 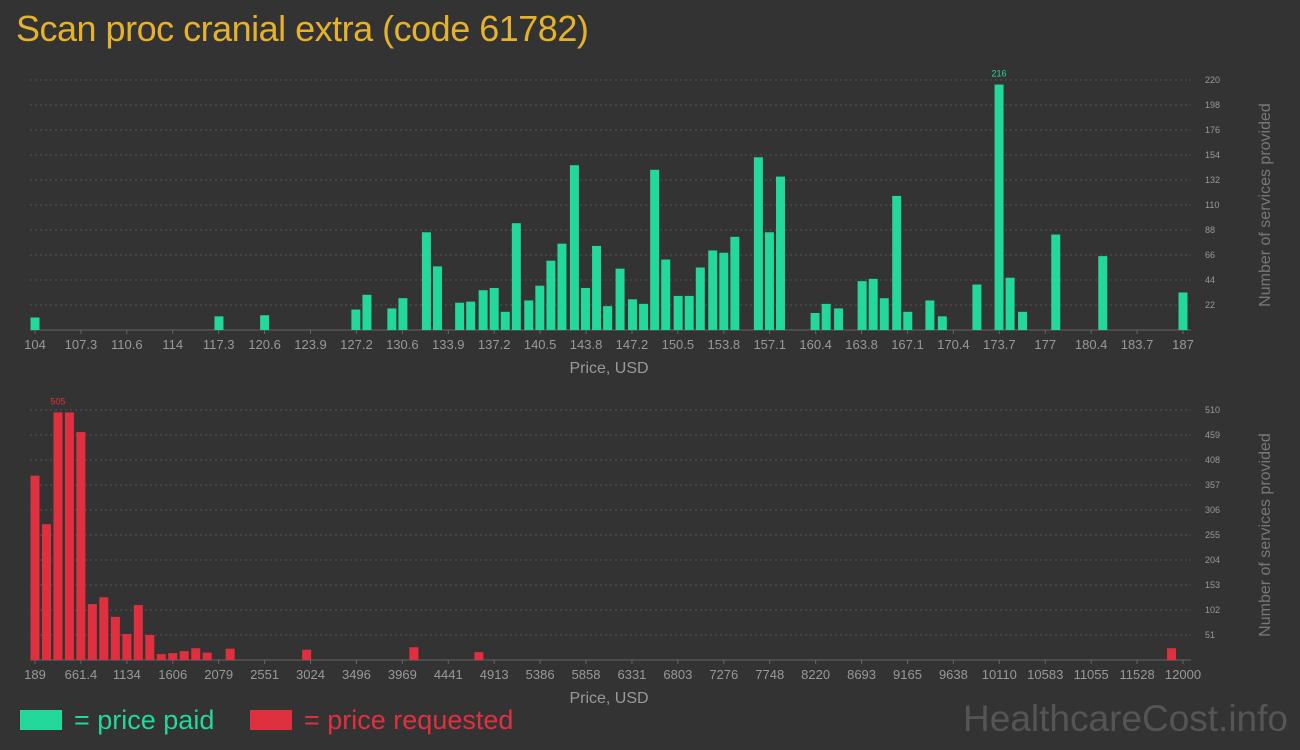 What do you see at coordinates (815, 674) in the screenshot?
I see `x-tick-label: 8220` at bounding box center [815, 674].